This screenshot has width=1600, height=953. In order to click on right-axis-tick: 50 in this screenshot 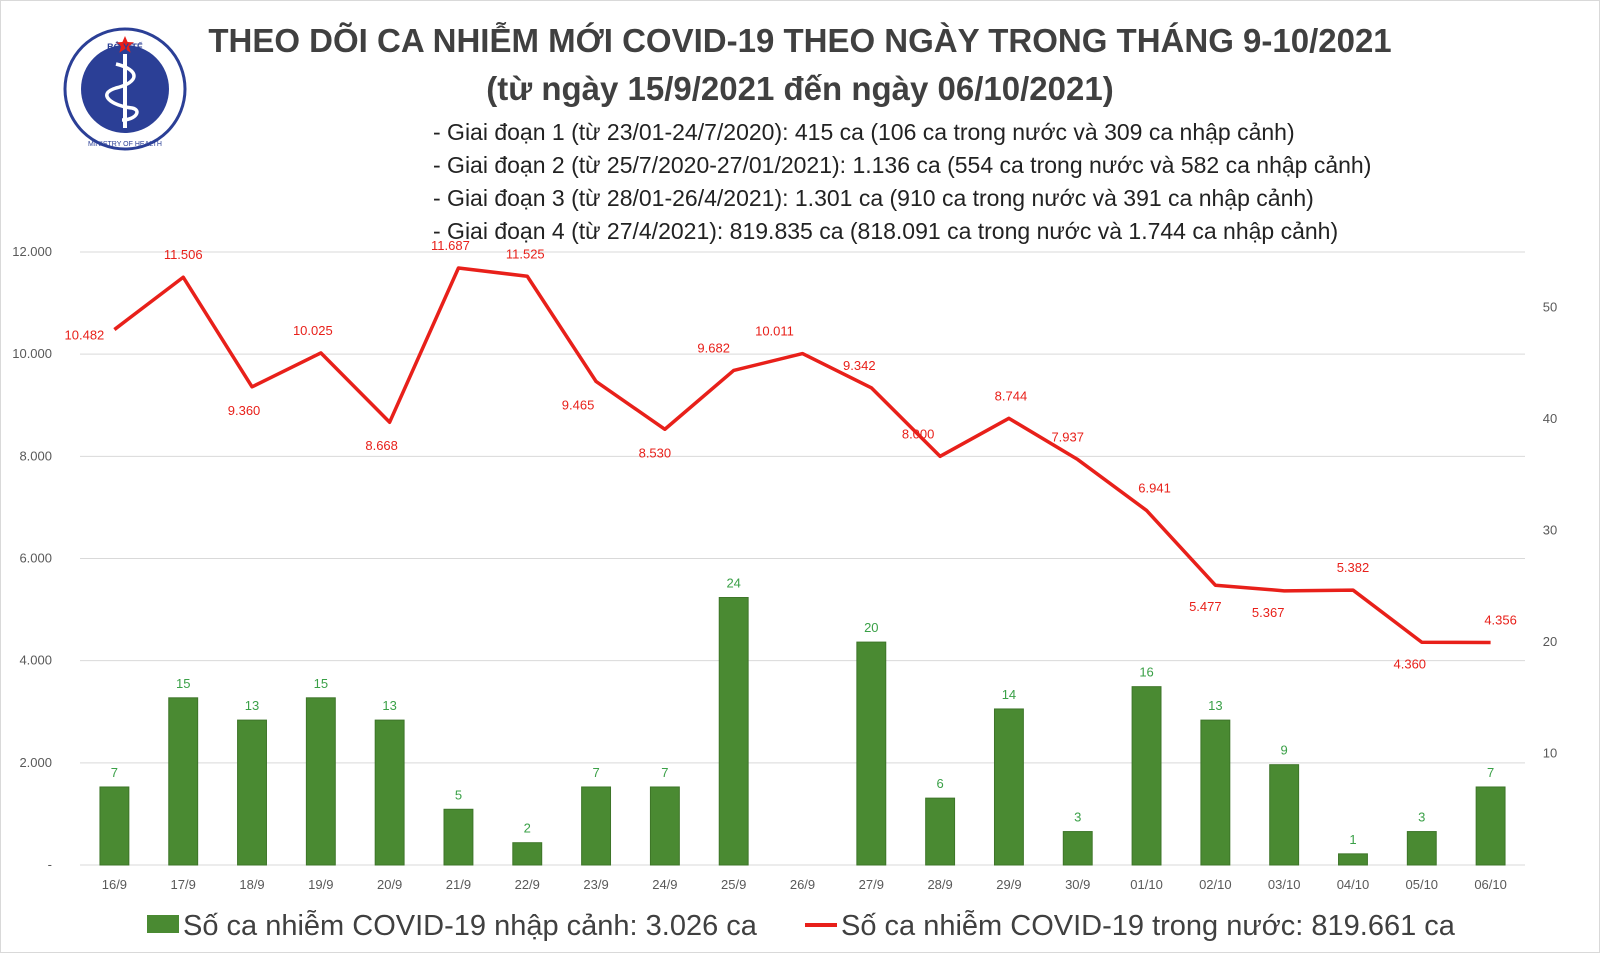, I will do `click(1550, 307)`.